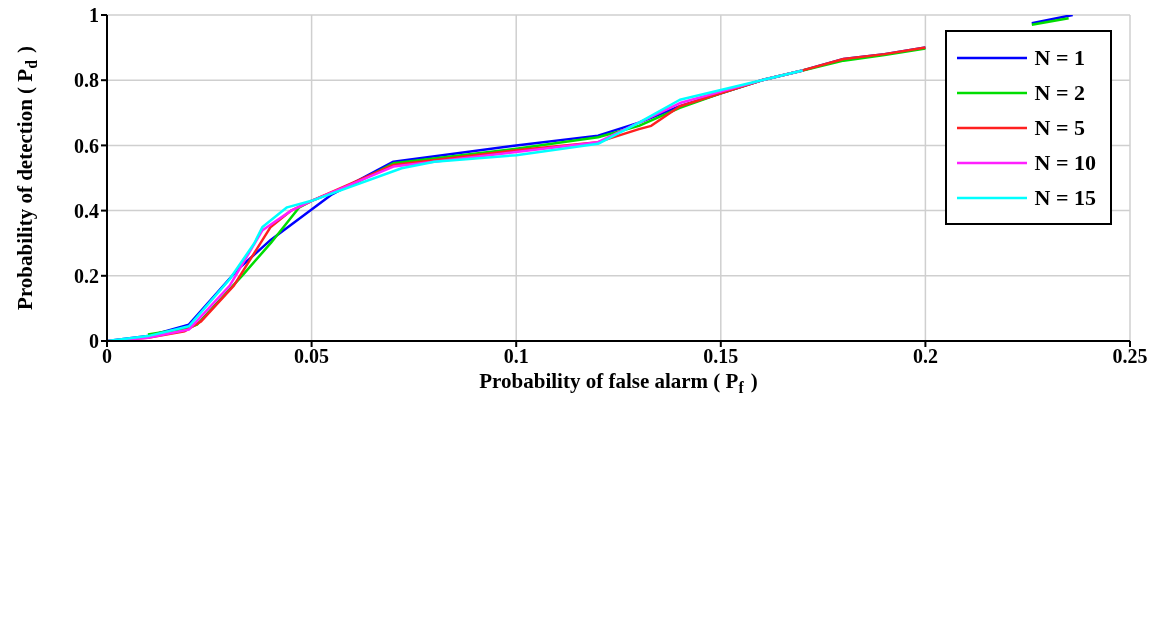 This screenshot has width=1166, height=619. Describe the element at coordinates (516, 356) in the screenshot. I see `x-tick-label: 0.1` at that location.